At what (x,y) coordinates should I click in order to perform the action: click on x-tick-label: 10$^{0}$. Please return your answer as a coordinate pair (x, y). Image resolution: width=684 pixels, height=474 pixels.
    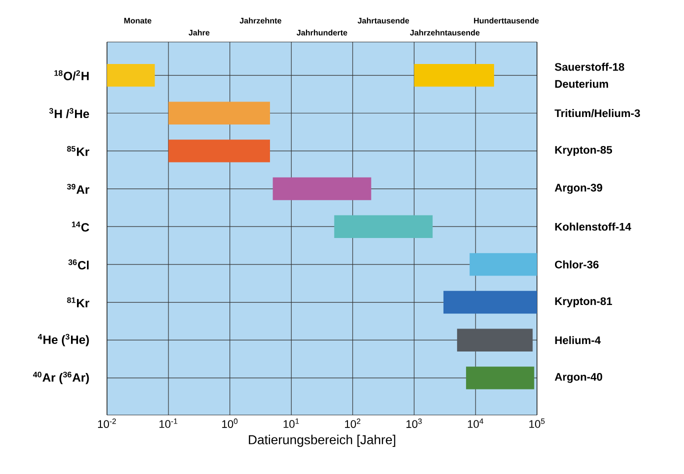
    Looking at the image, I should click on (230, 423).